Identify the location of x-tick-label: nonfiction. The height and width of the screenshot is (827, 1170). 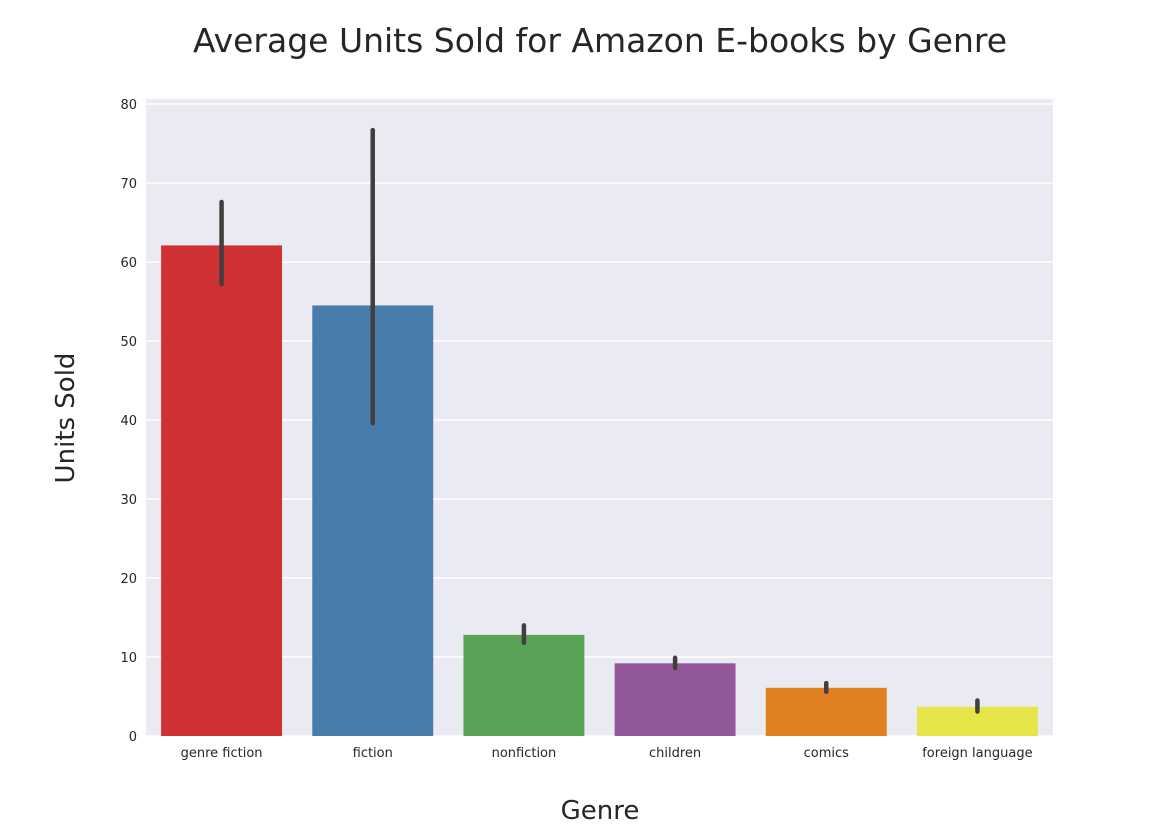
(524, 753).